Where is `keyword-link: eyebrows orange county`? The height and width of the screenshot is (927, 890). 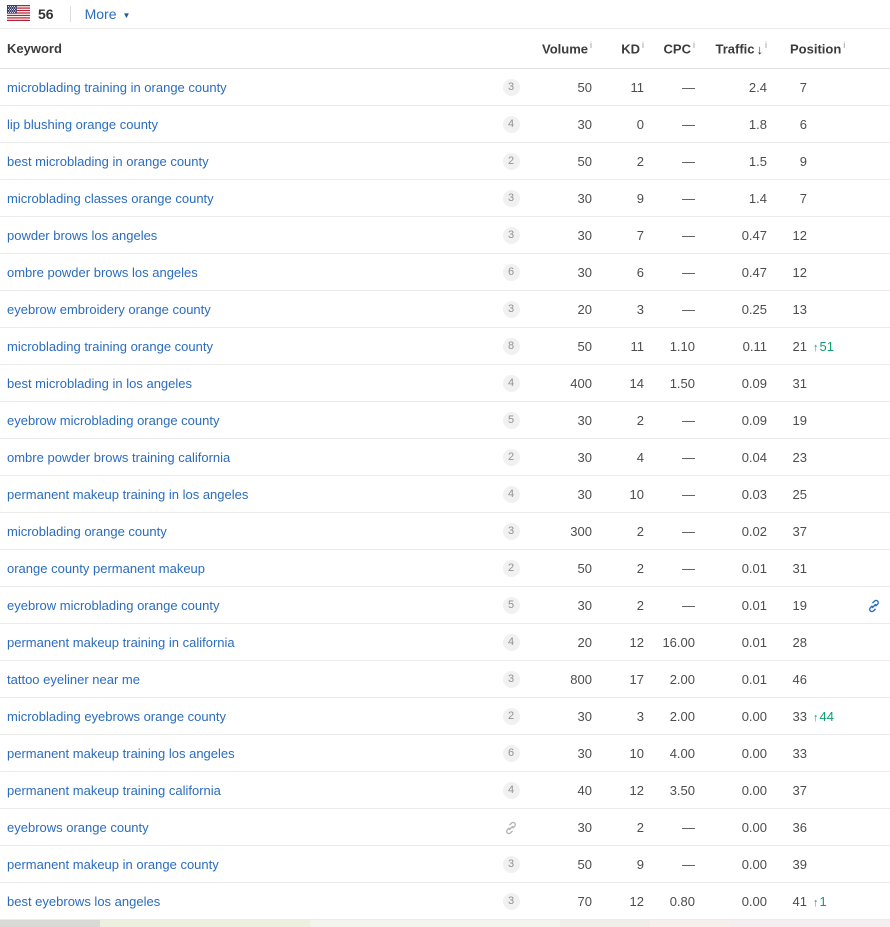 keyword-link: eyebrows orange county is located at coordinates (78, 827).